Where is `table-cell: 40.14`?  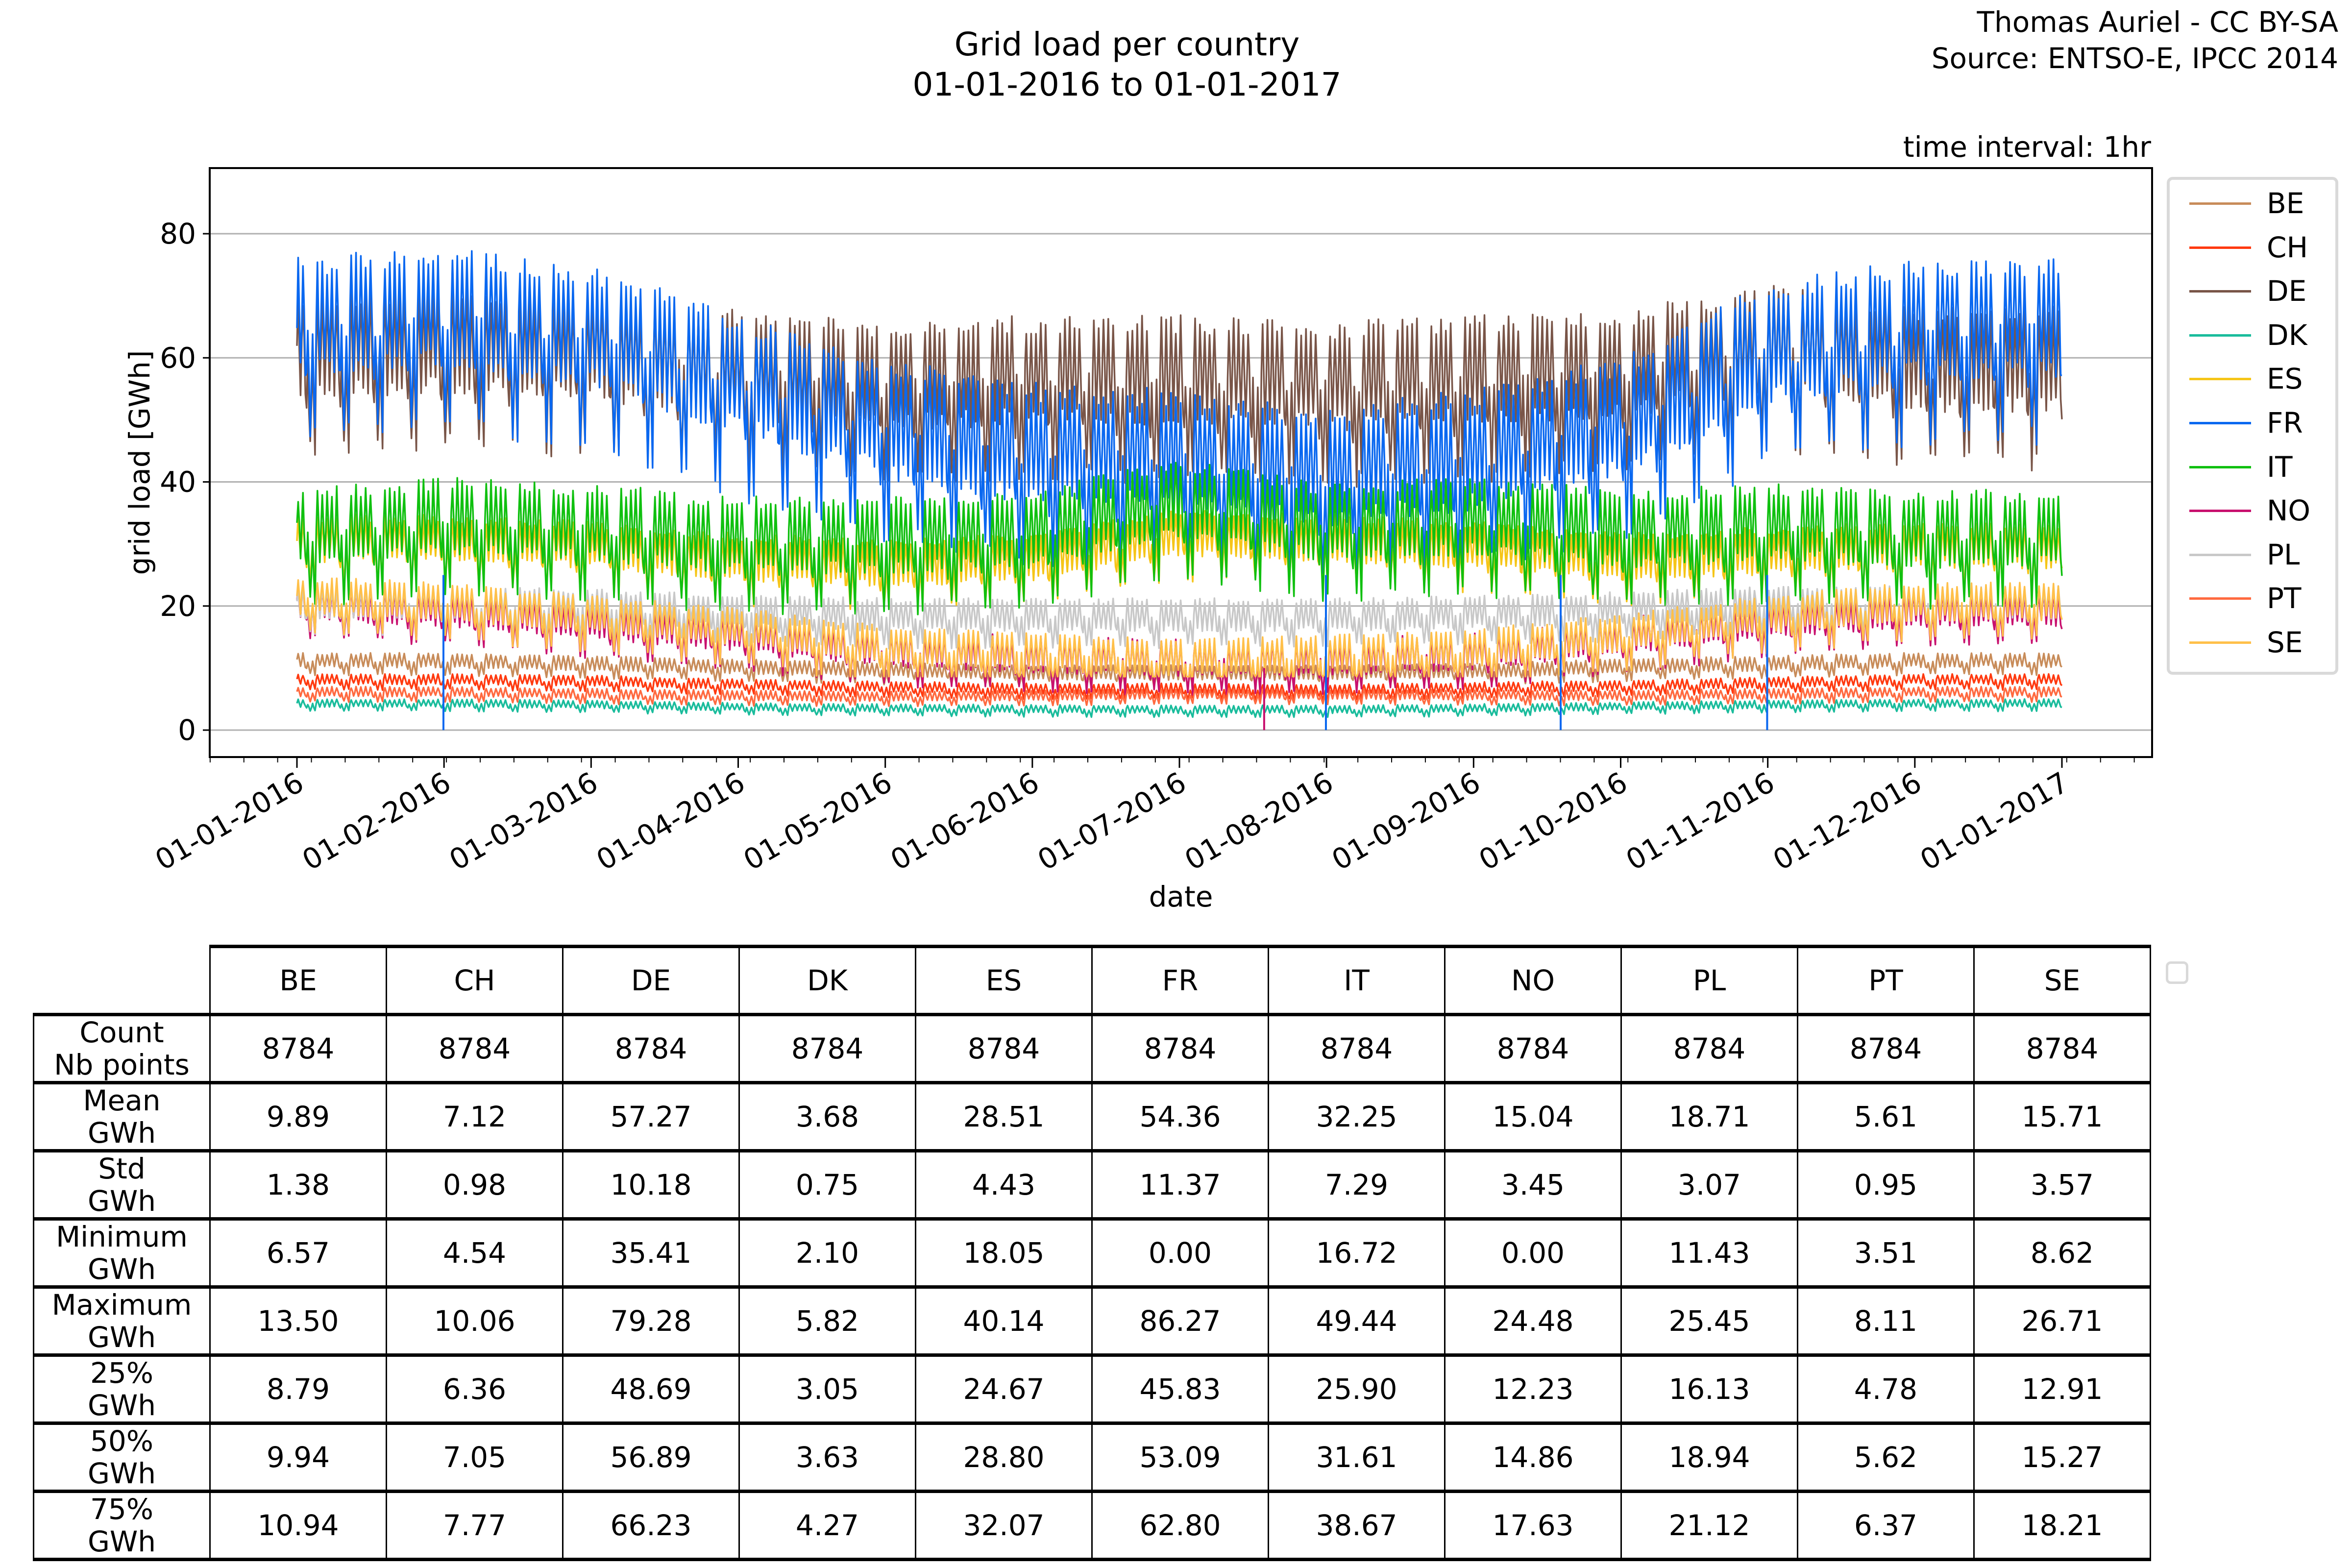
table-cell: 40.14 is located at coordinates (1004, 1321).